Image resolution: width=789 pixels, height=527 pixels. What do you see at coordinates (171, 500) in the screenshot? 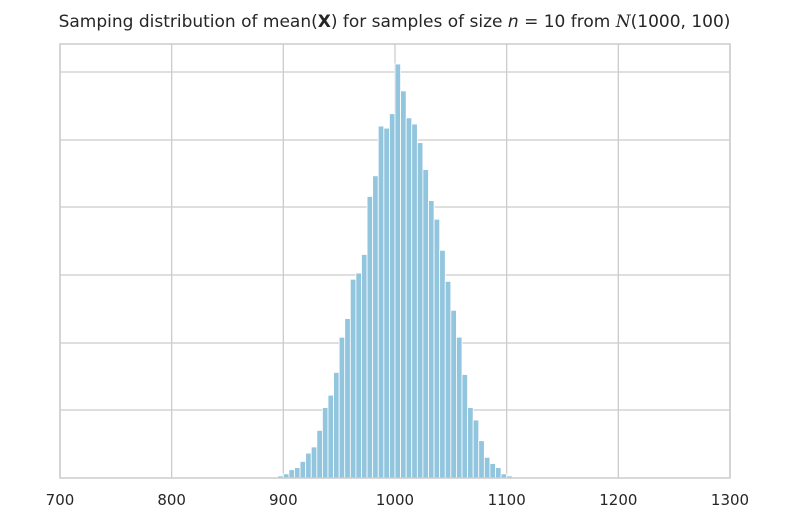
I see `x-tick-label: 800` at bounding box center [171, 500].